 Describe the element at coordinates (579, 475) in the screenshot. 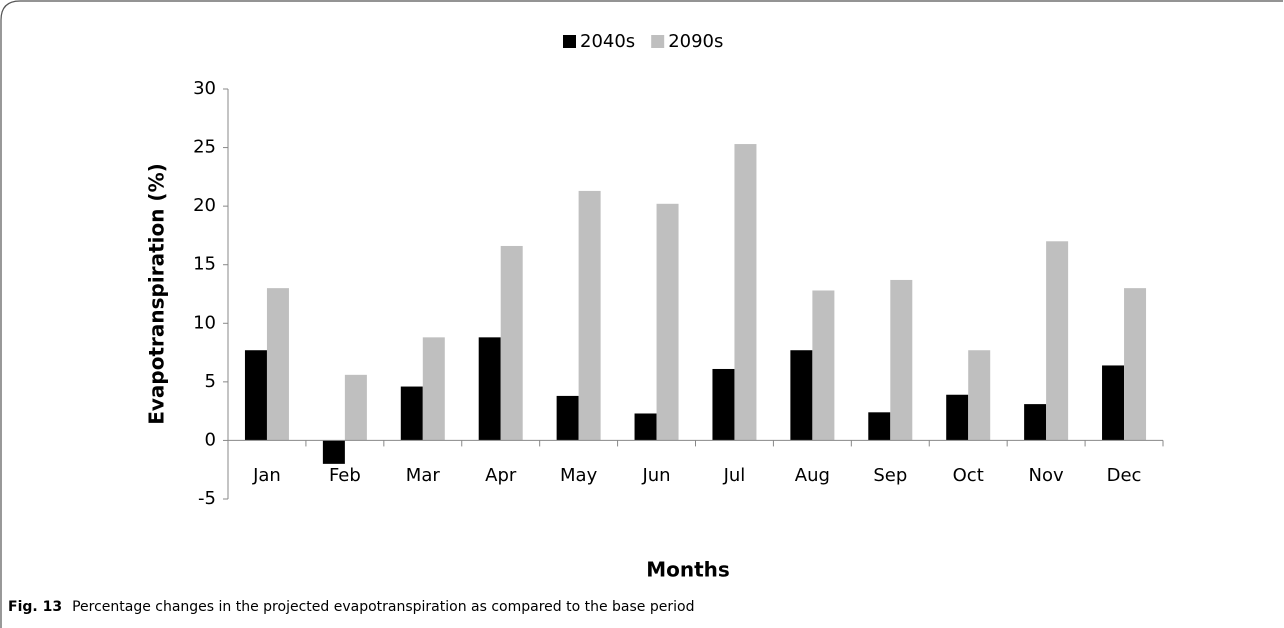

I see `x-tick-label: May` at that location.